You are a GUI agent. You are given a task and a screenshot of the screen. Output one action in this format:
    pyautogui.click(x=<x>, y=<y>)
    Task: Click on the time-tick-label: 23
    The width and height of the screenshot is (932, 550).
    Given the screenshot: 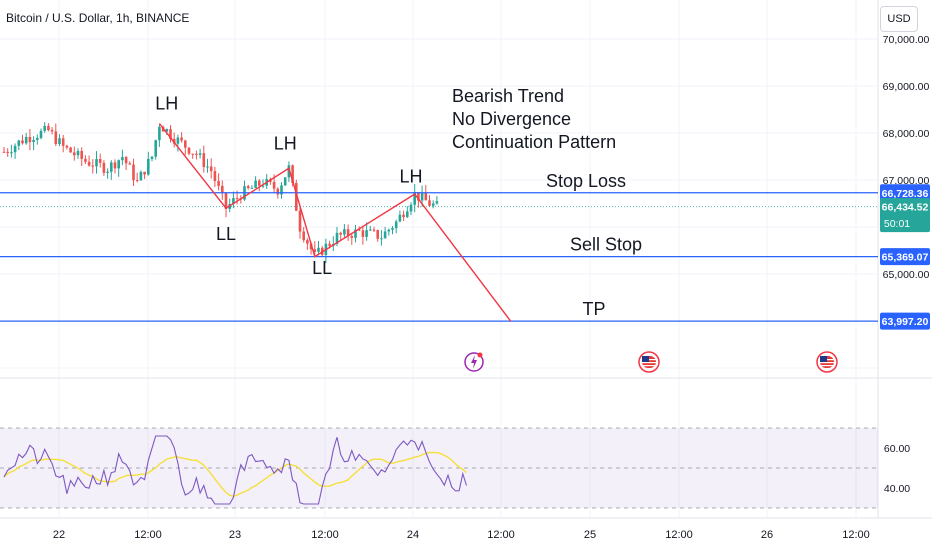 What is the action you would take?
    pyautogui.click(x=235, y=535)
    